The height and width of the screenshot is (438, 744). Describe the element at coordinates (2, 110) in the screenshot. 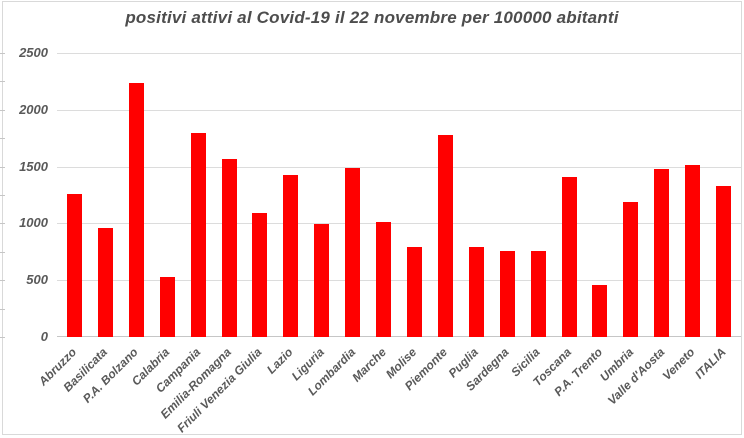

I see `y-minor-tick-2000` at that location.